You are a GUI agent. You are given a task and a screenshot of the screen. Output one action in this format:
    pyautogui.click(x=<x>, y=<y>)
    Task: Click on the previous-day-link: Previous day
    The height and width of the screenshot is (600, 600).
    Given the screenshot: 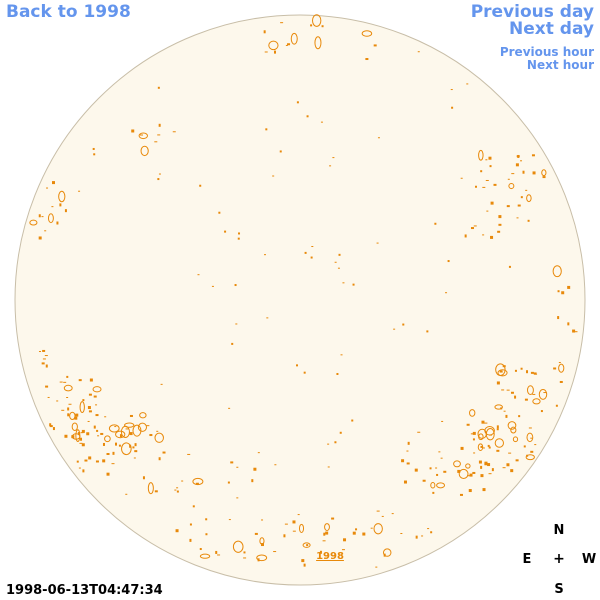 What is the action you would take?
    pyautogui.click(x=532, y=12)
    